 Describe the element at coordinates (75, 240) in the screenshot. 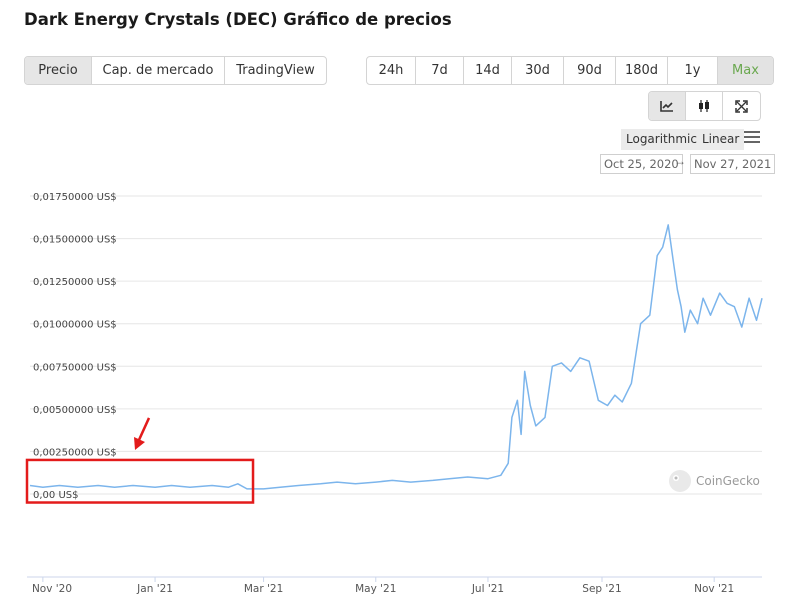

I see `y-tick-label: 0,01500000 US$` at that location.